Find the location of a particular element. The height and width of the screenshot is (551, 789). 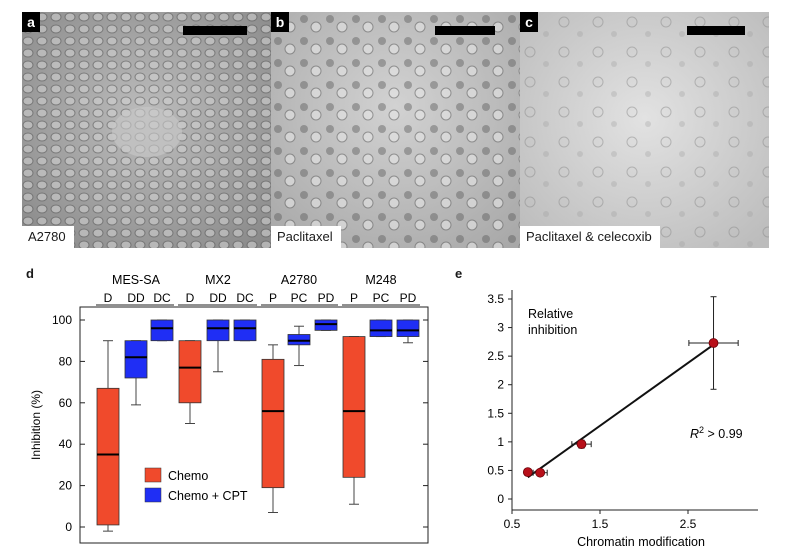

y-tick-label: 40 is located at coordinates (66, 444).